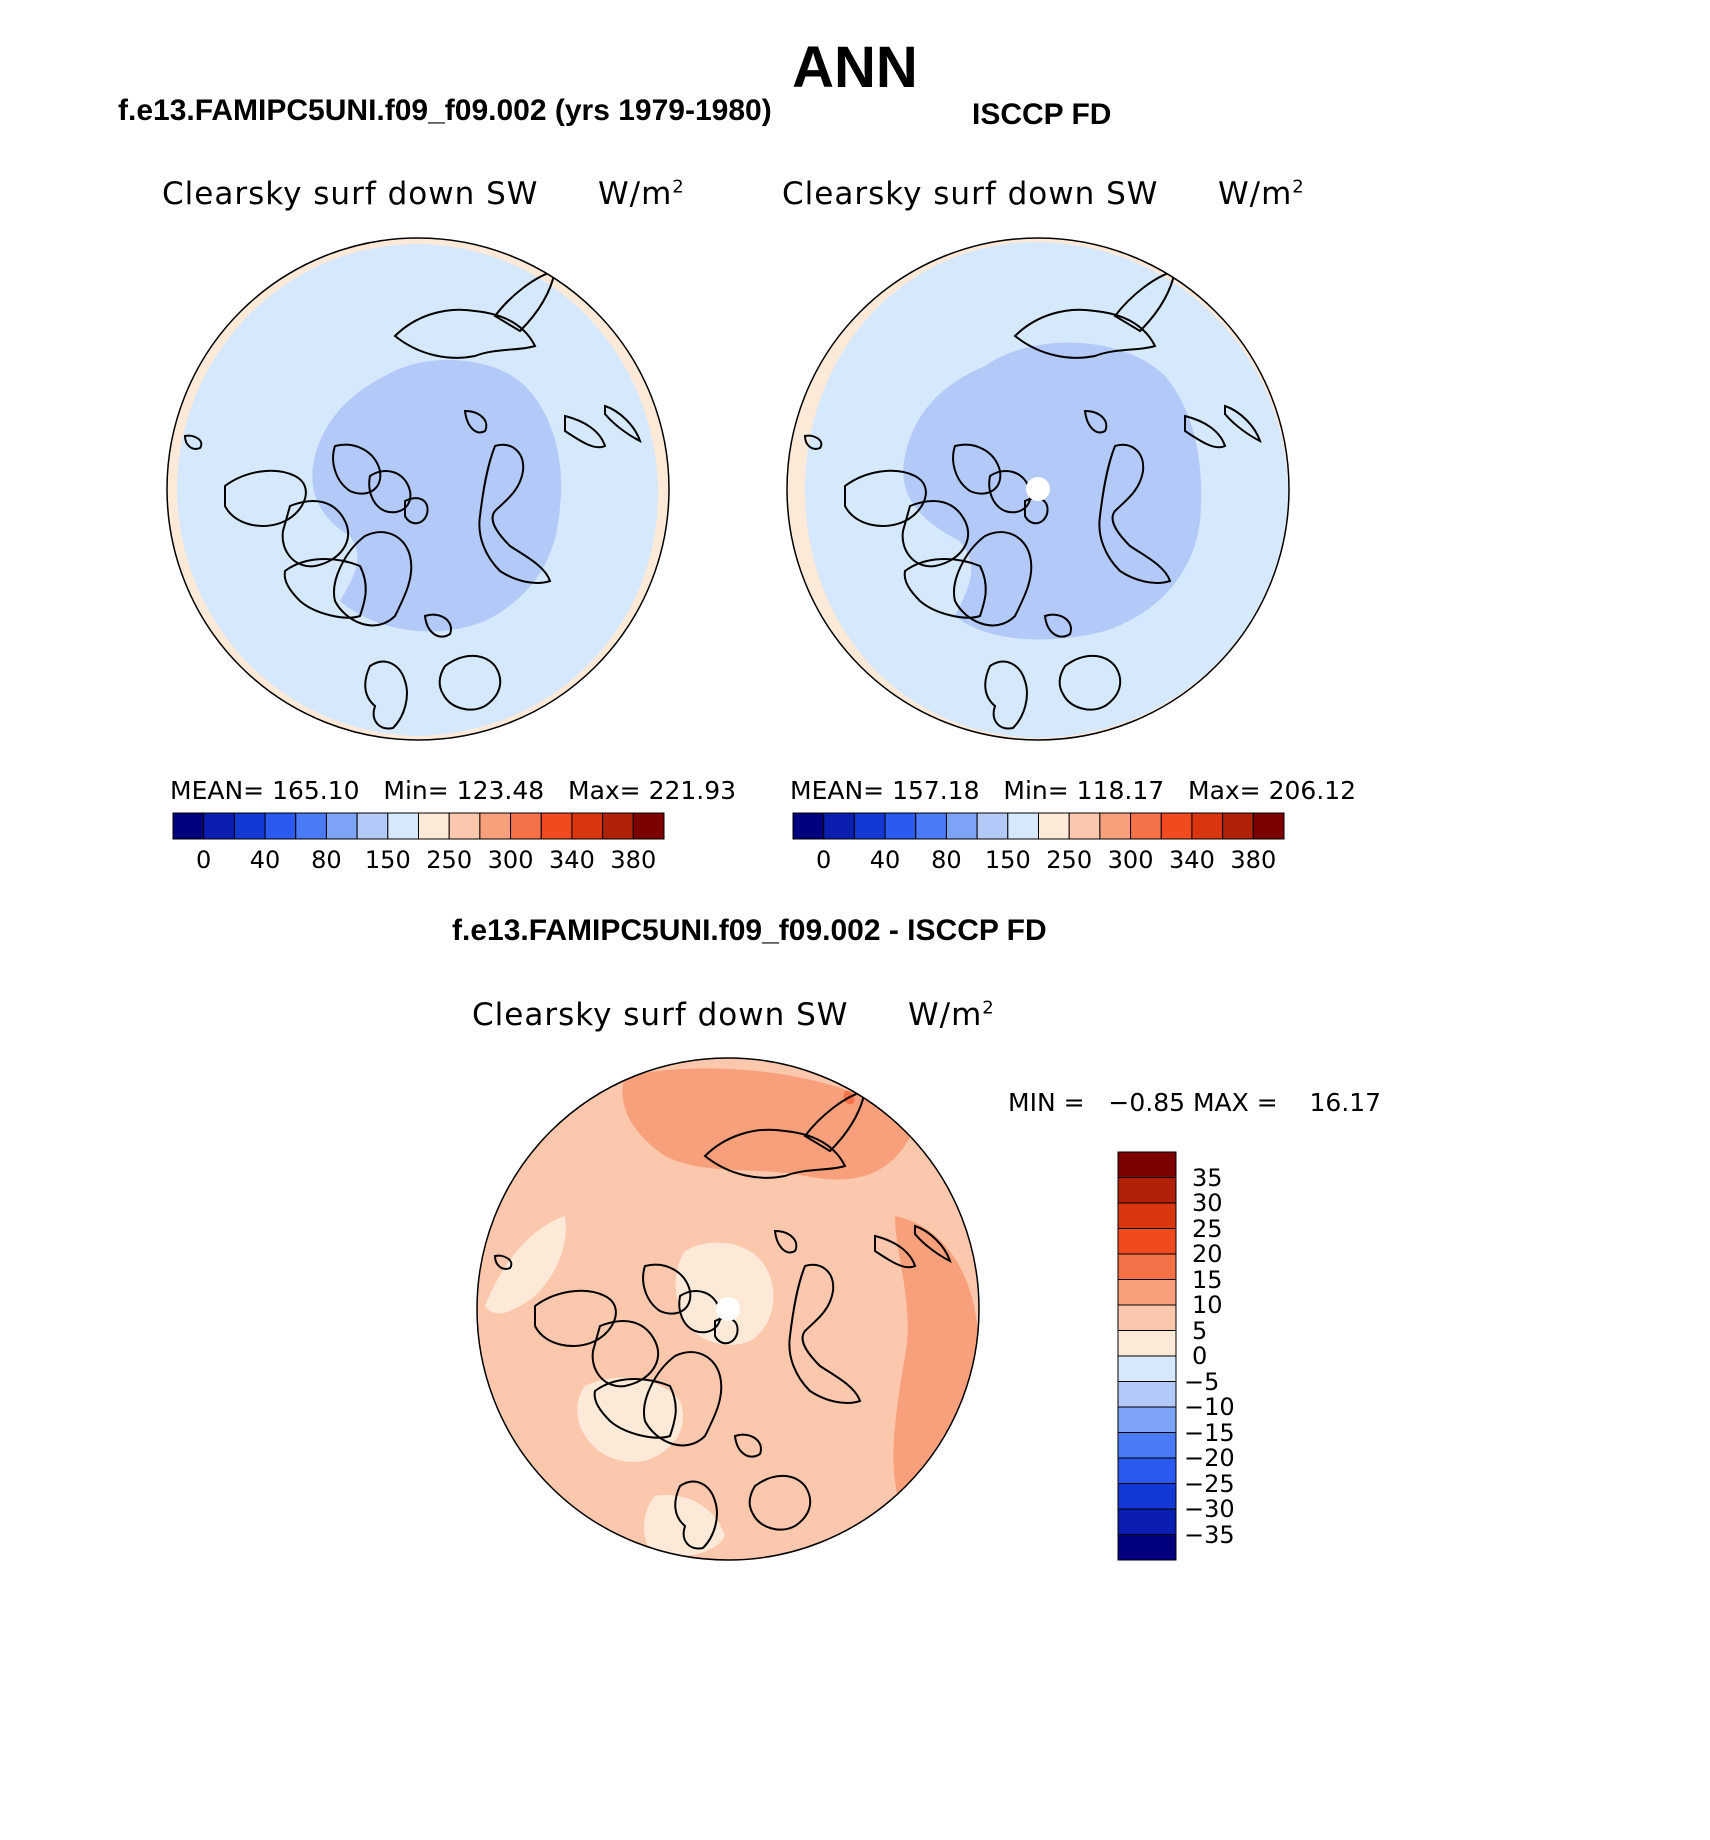 This screenshot has height=1840, width=1710. What do you see at coordinates (1253, 860) in the screenshot?
I see `colorbar-tick-label: 380` at bounding box center [1253, 860].